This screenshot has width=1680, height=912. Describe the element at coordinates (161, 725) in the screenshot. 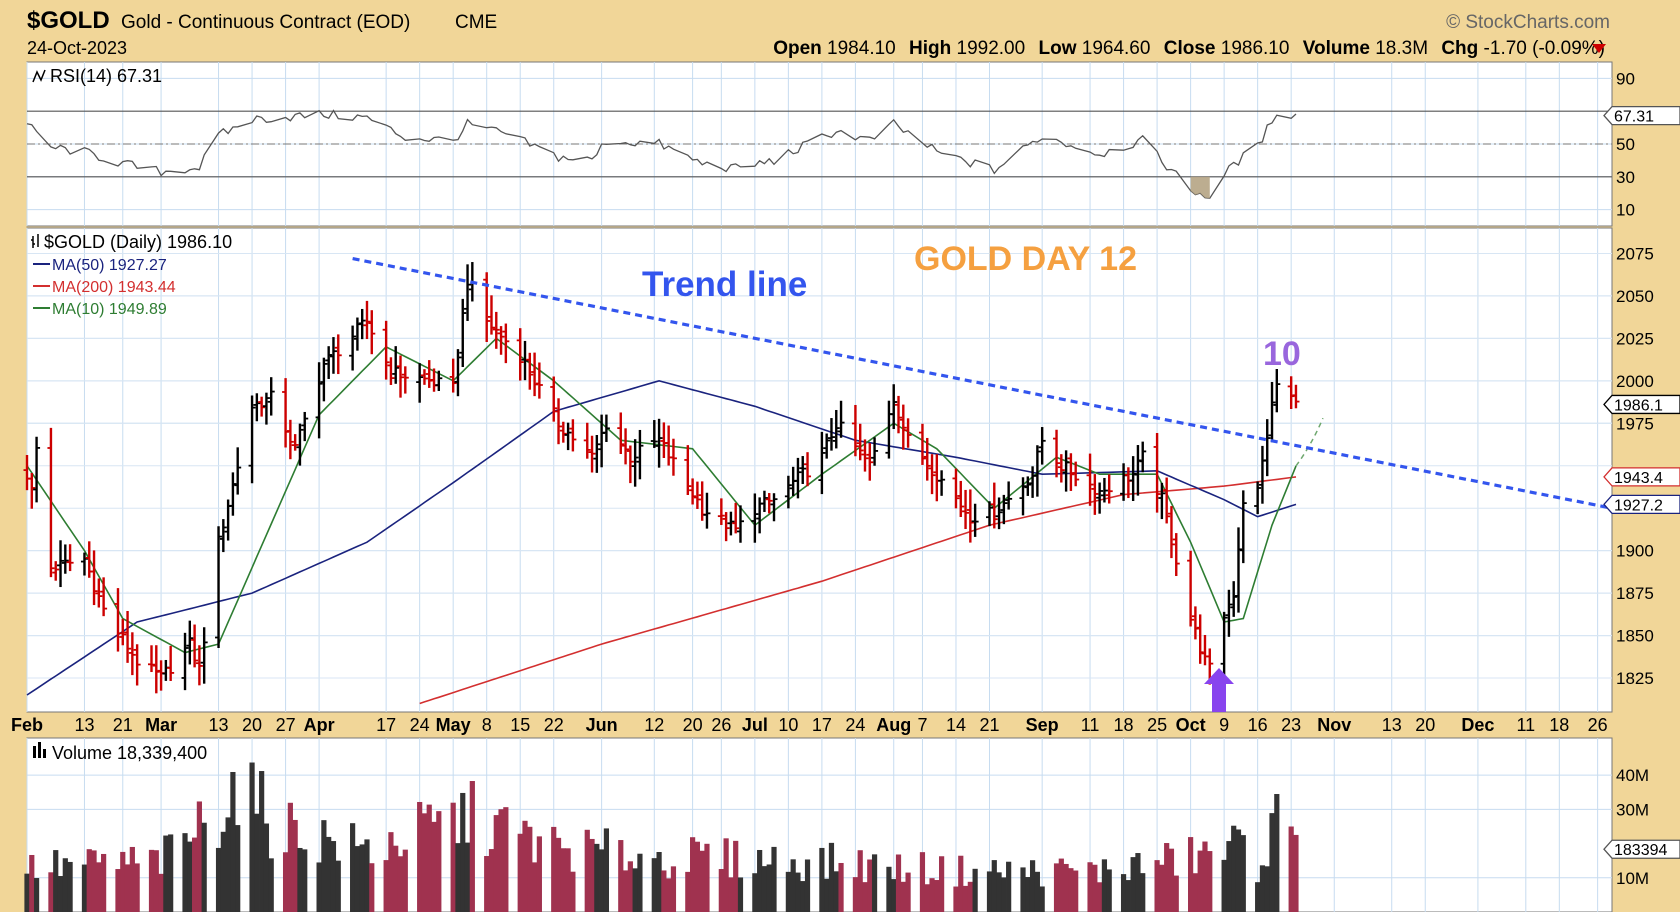

I see `x-tick-label: Mar` at that location.